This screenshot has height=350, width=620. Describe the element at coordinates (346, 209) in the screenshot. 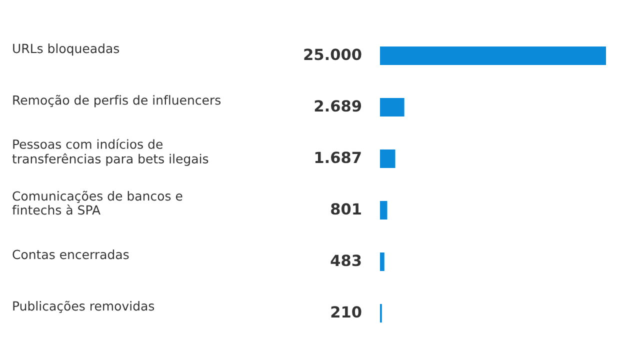

I see `data-label: 801` at that location.